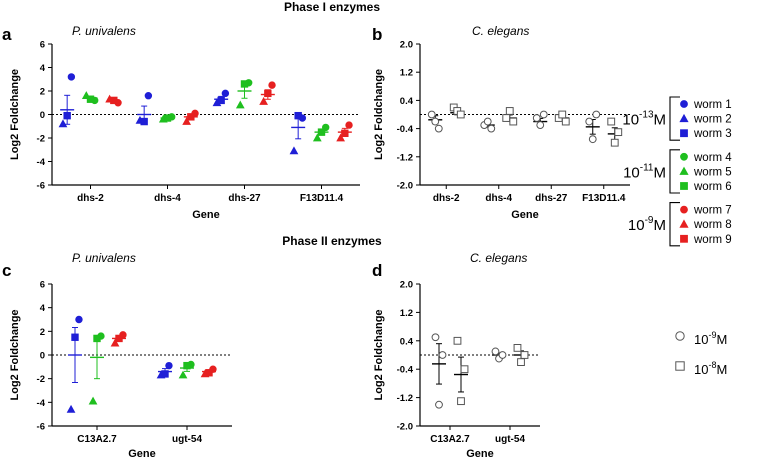 Image resolution: width=783 pixels, height=464 pixels. I want to click on y-tick-label: 2, so click(42, 332).